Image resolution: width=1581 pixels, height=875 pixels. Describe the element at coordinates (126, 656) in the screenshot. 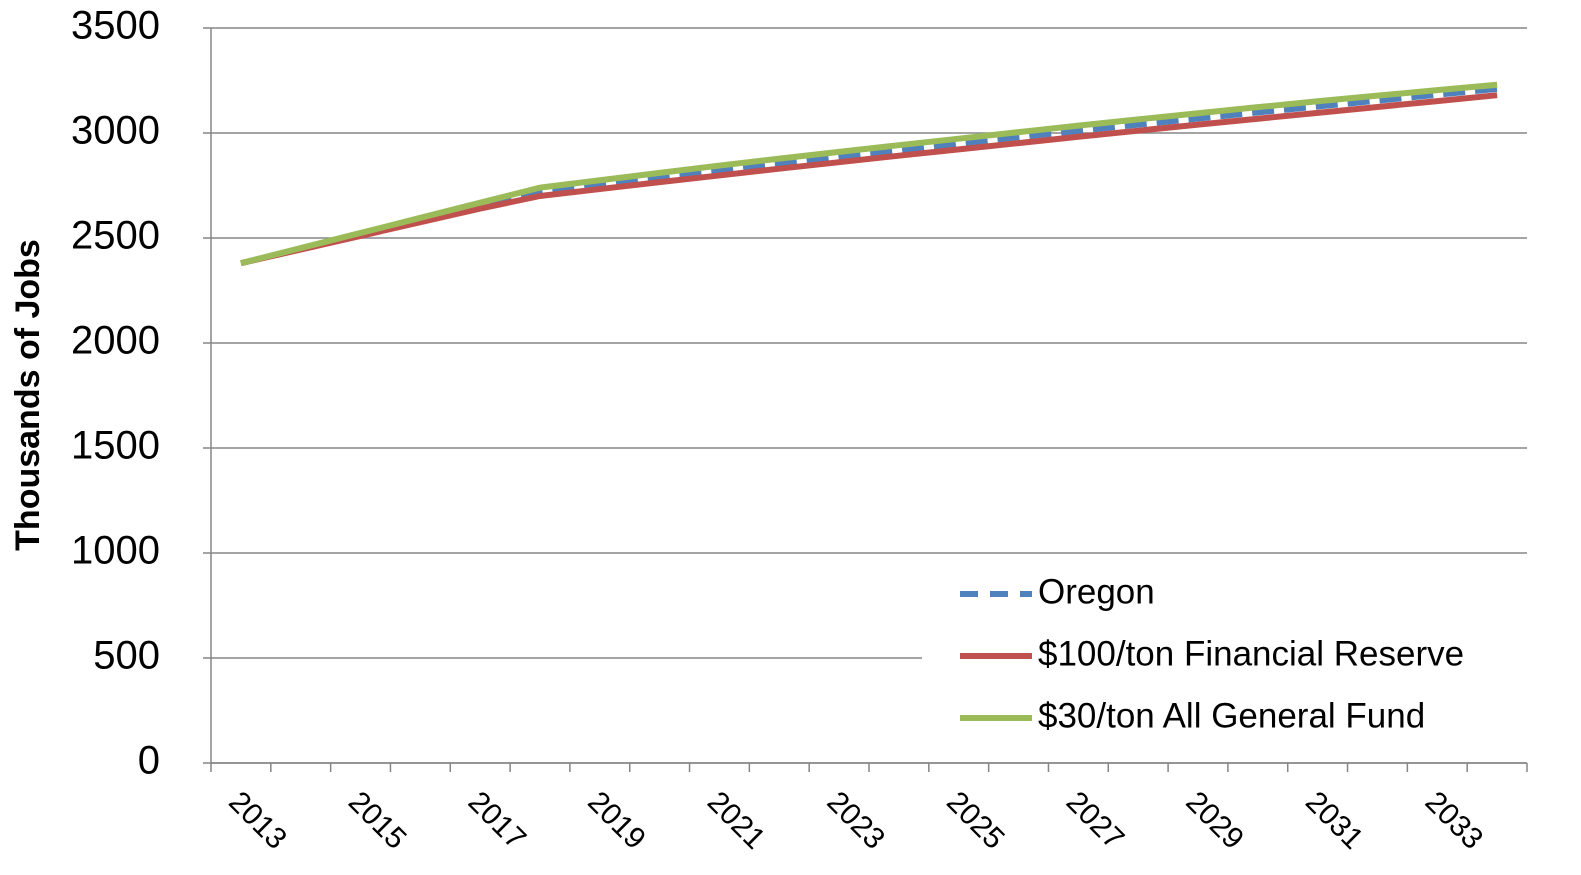

I see `y-tick-label: 500` at that location.